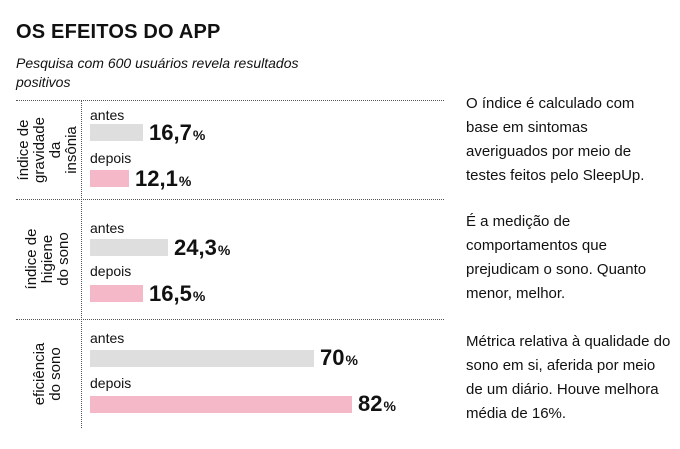 The height and width of the screenshot is (449, 680). I want to click on group-label-text: eficiência do sono, so click(47, 374).